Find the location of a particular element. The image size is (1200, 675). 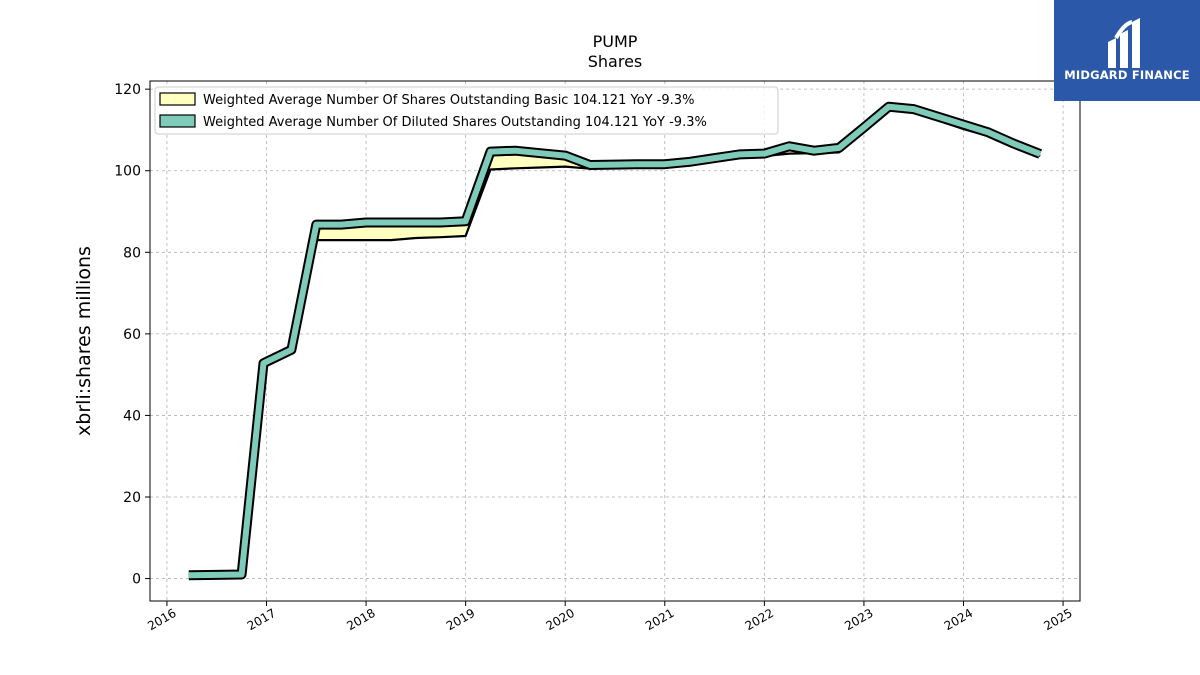

x-tick-label: 2019 is located at coordinates (460, 619).